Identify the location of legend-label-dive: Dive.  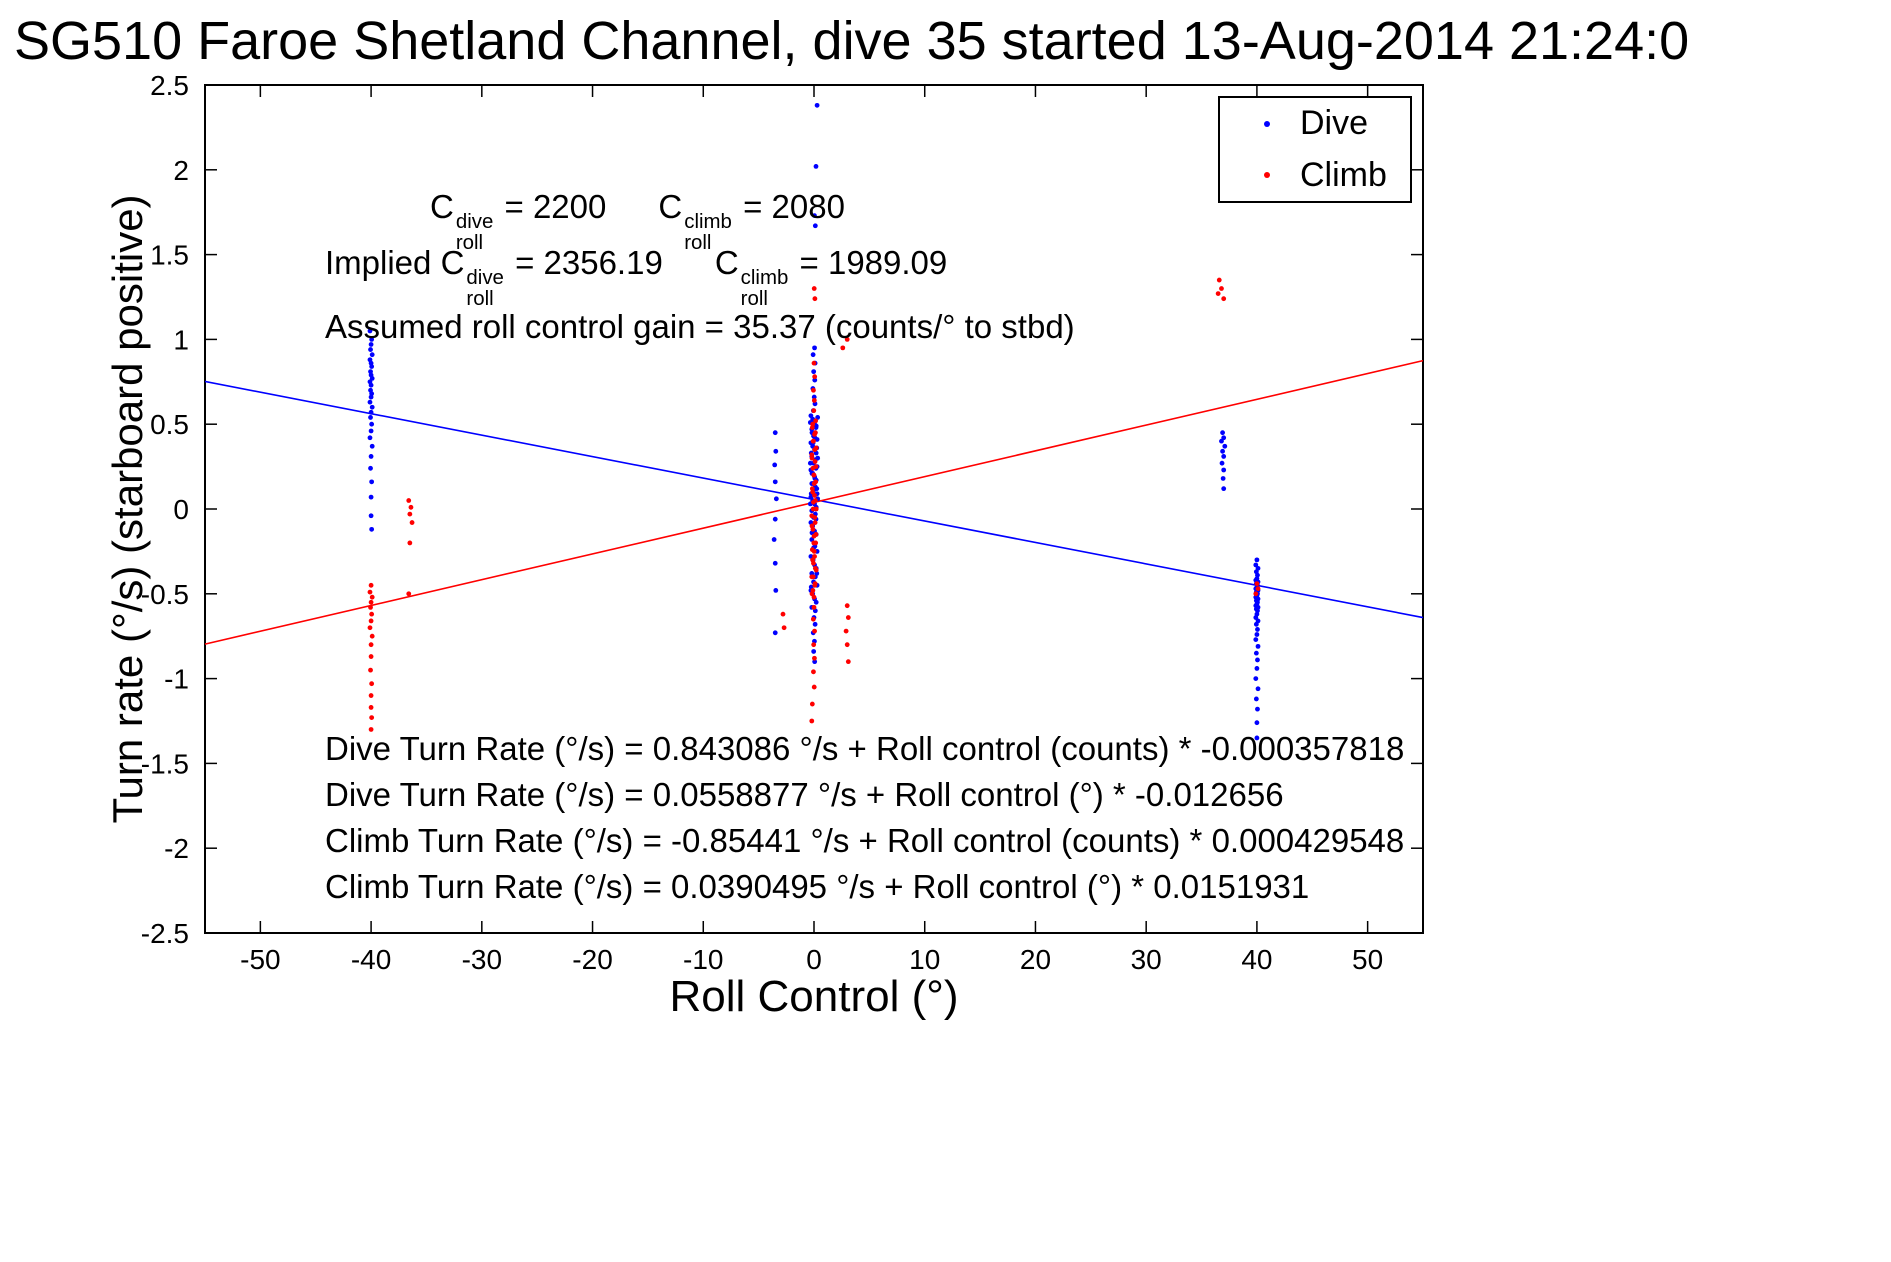
(1334, 123).